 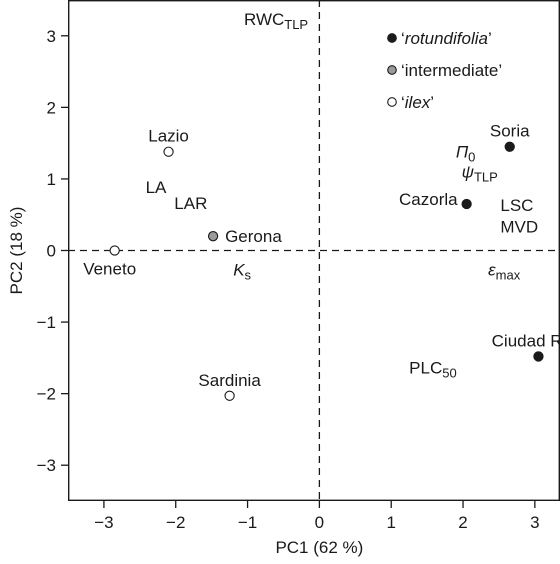 I want to click on data-point-label: Sardinia, so click(x=229, y=380).